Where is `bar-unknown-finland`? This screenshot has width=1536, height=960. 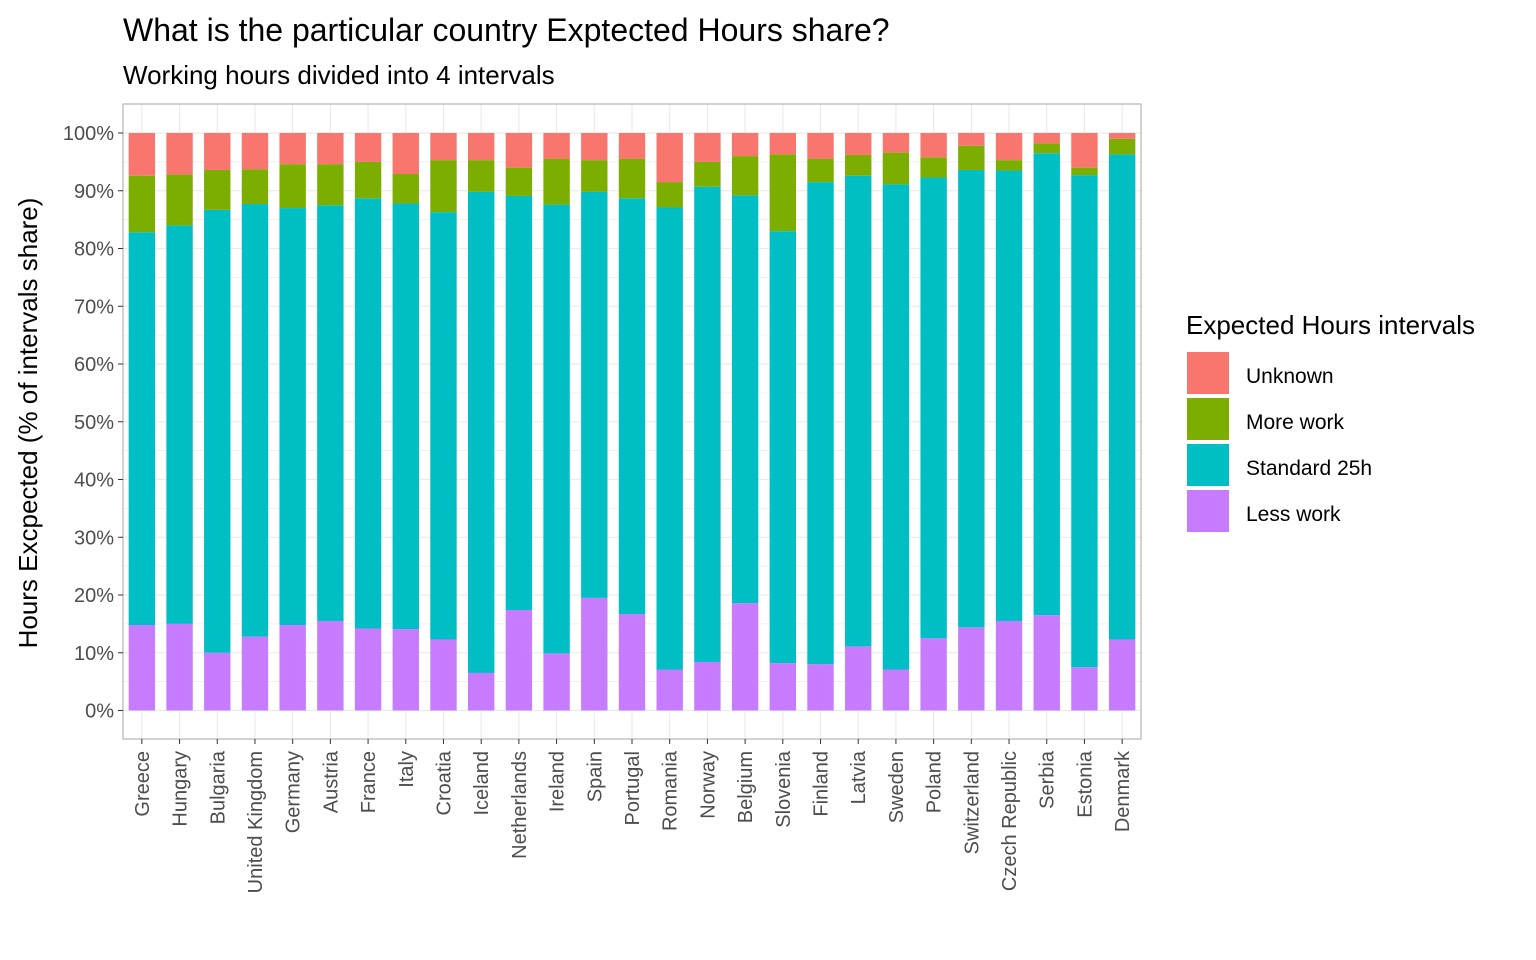
bar-unknown-finland is located at coordinates (820, 146).